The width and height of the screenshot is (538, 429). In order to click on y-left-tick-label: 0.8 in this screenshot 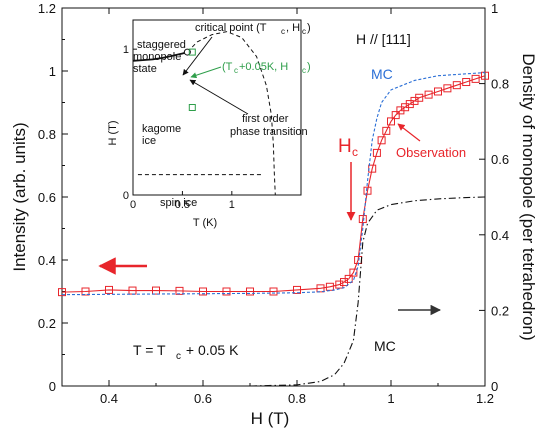, I will do `click(47, 134)`.